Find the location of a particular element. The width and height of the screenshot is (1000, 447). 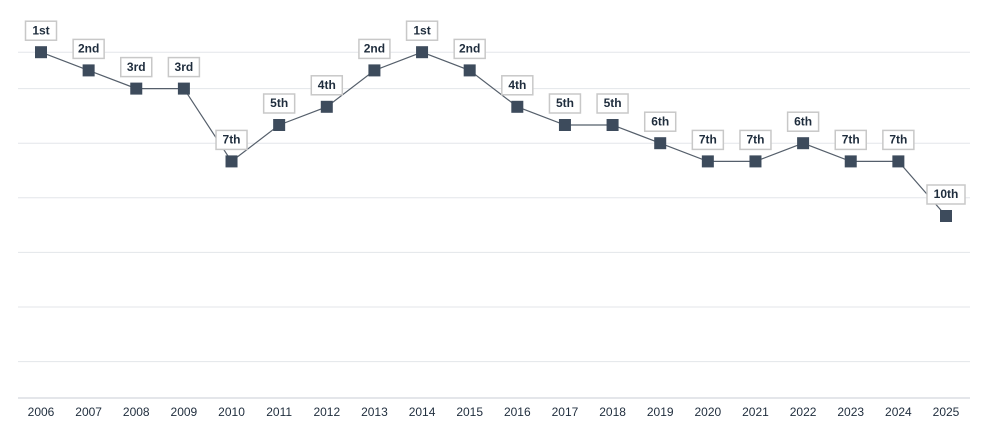

x-tick-label: 2021 is located at coordinates (755, 412).